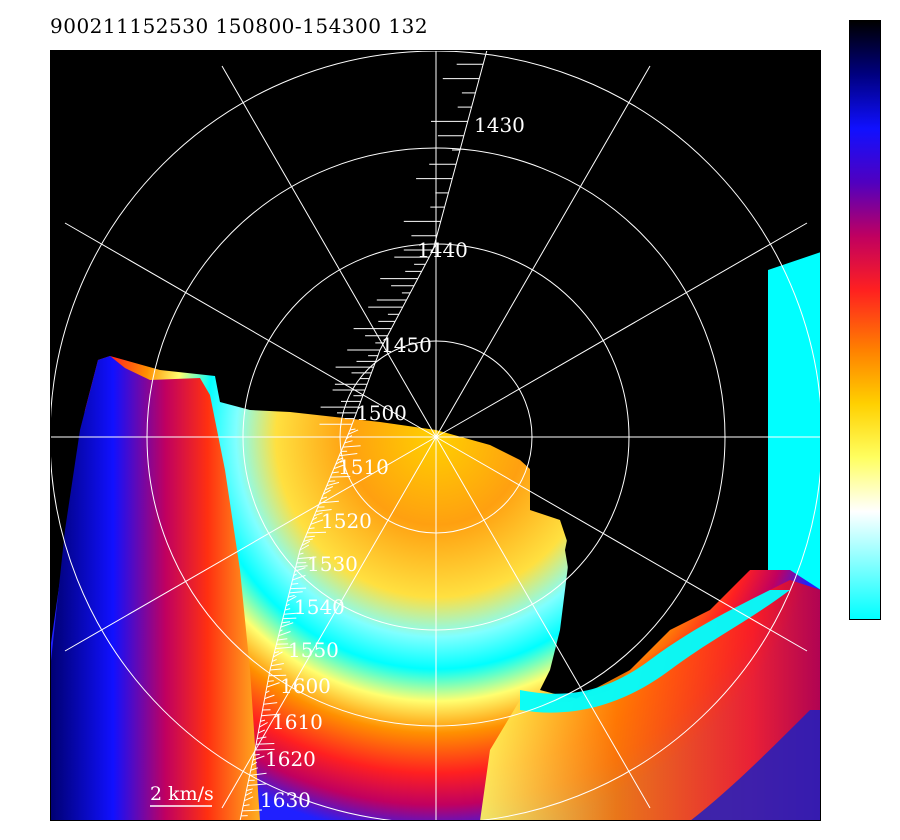  Describe the element at coordinates (346, 521) in the screenshot. I see `track-label-1520: 1520` at that location.